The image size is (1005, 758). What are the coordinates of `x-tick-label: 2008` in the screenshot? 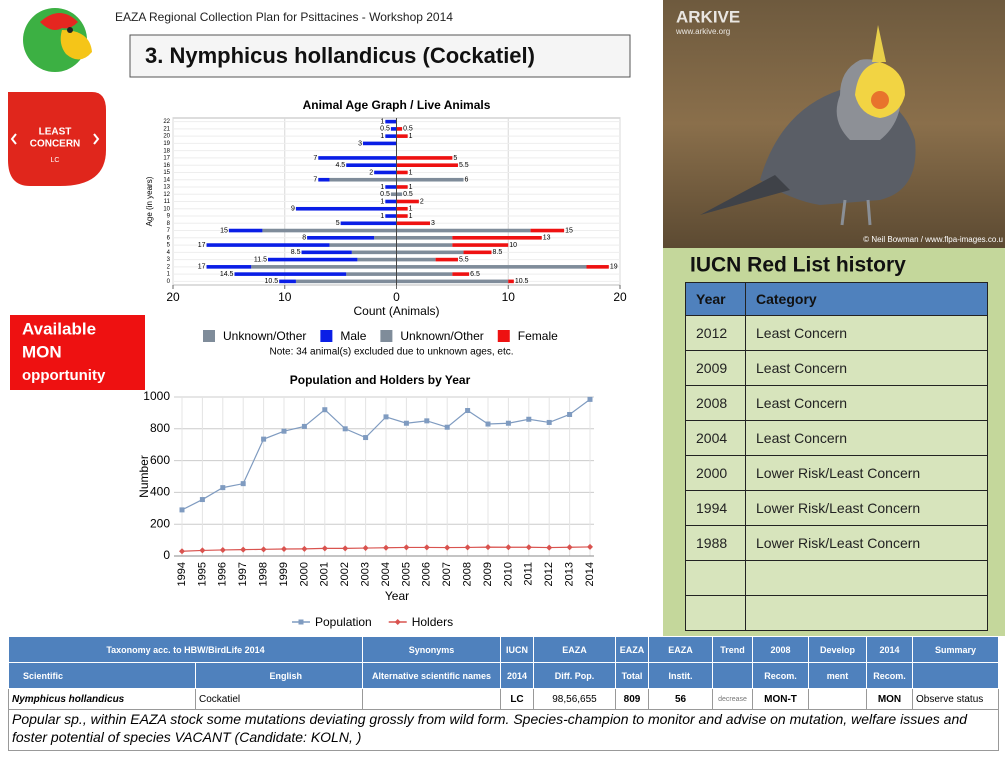 It's located at (468, 574).